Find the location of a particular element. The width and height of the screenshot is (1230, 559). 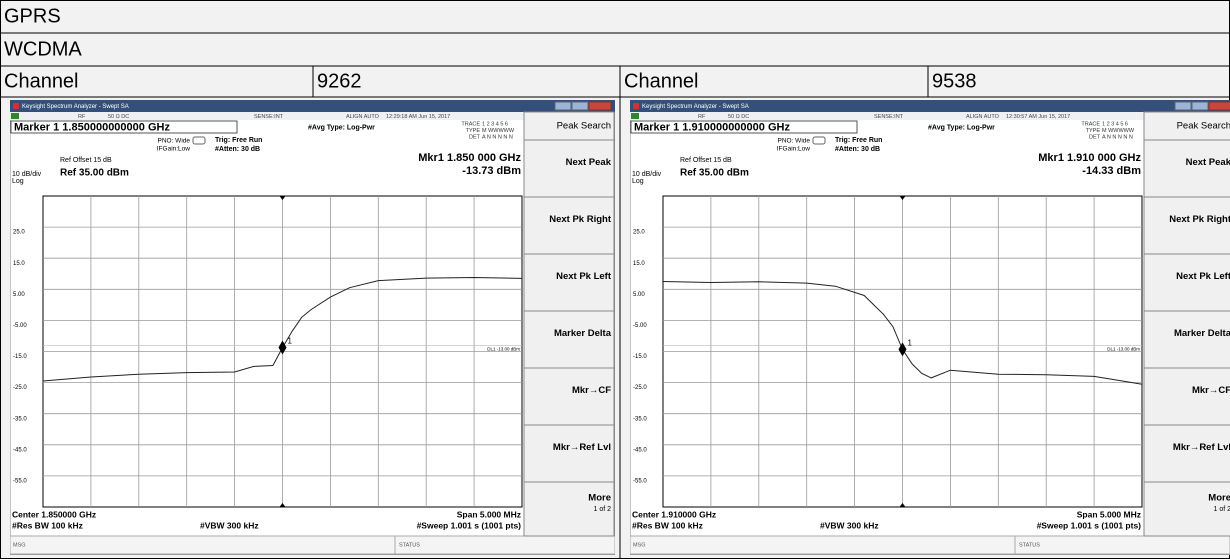

status-item: ALIGN AUTO is located at coordinates (363, 117).